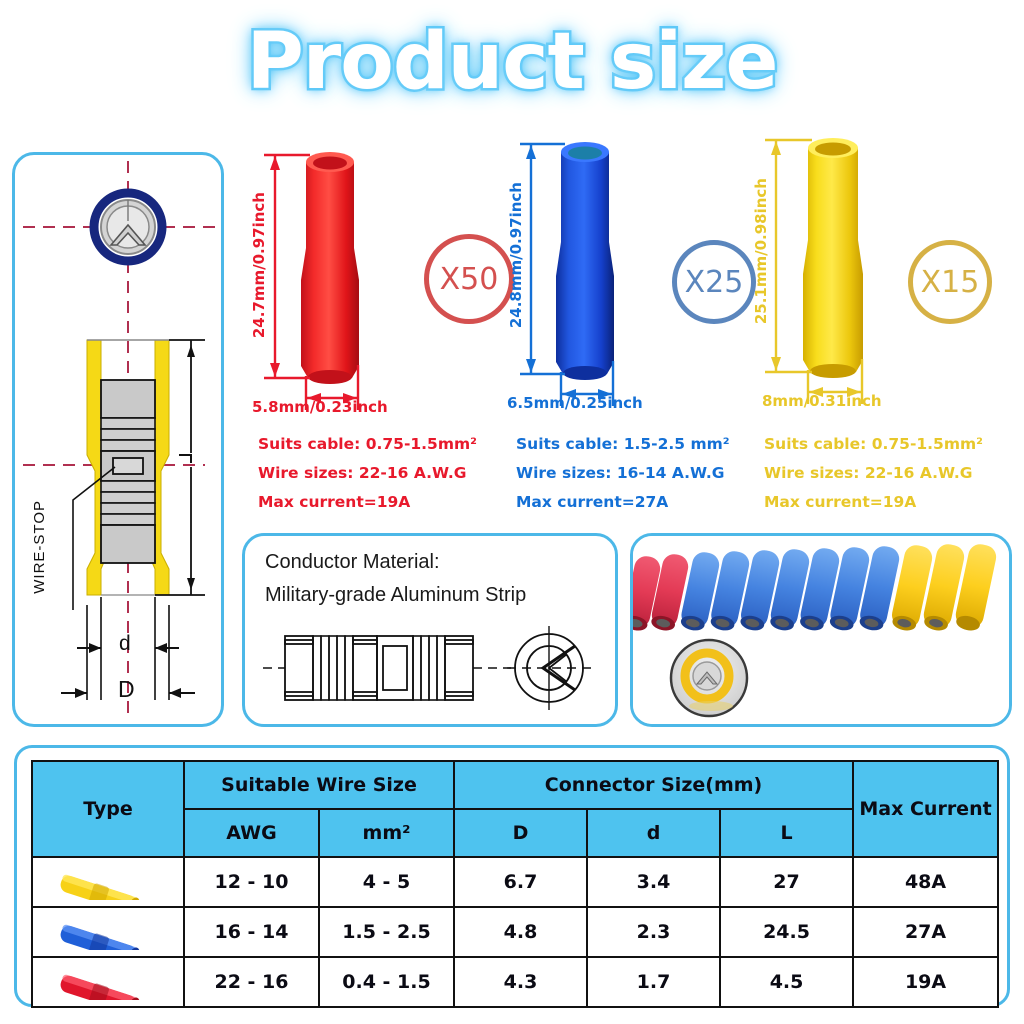 This screenshot has width=1024, height=1024. What do you see at coordinates (654, 932) in the screenshot?
I see `cell-d: 2.3` at bounding box center [654, 932].